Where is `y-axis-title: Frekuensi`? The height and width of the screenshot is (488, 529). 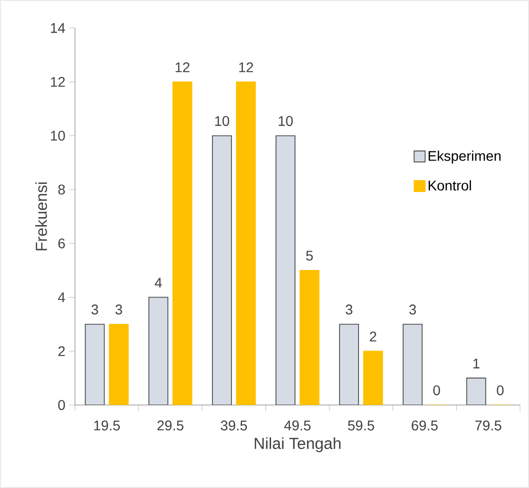
y-axis-title: Frekuensi is located at coordinates (41, 216).